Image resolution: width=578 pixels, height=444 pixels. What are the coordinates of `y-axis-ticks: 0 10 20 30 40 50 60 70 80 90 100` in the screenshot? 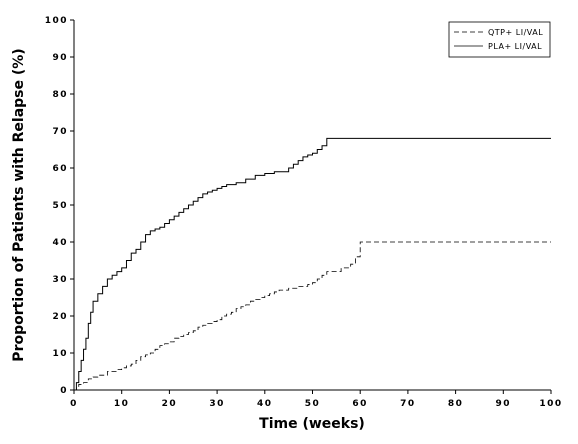 It's located at (59, 206).